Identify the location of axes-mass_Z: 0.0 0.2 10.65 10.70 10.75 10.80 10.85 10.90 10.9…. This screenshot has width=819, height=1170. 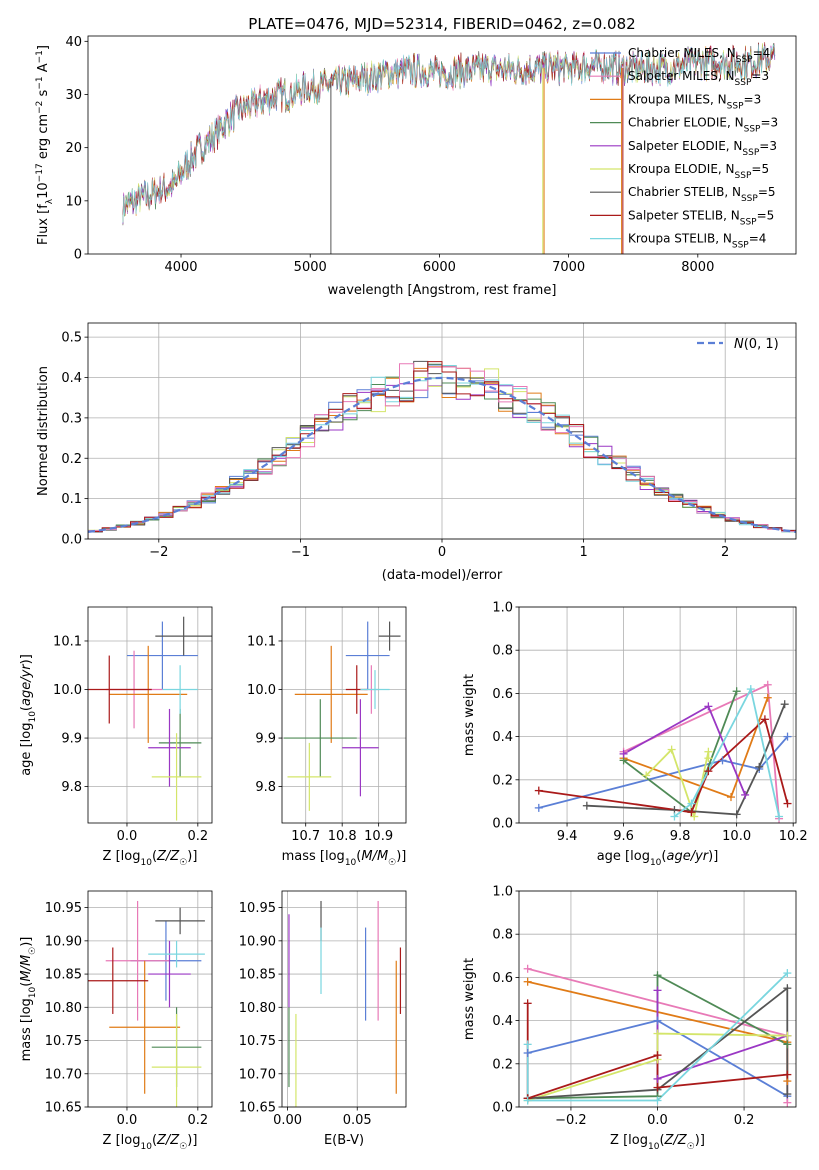
(116, 1021).